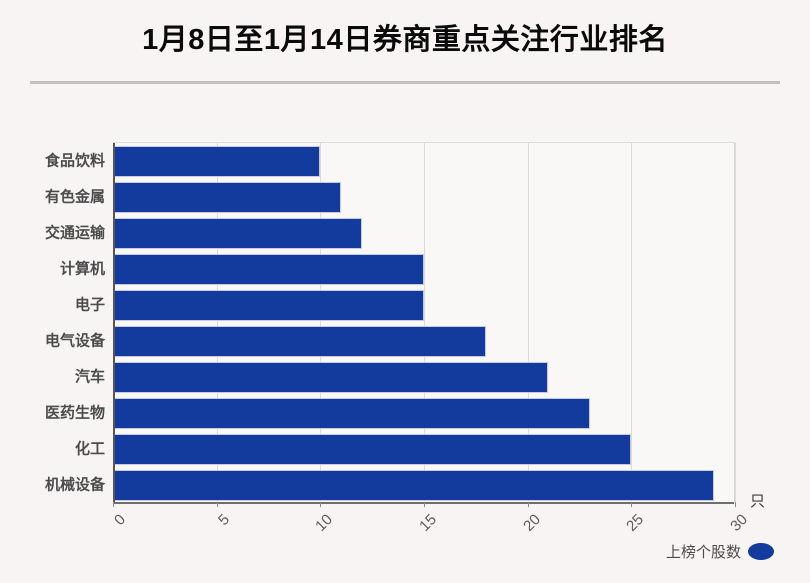 This screenshot has height=583, width=810. I want to click on category-label-交通运输: 交通运输, so click(74, 233).